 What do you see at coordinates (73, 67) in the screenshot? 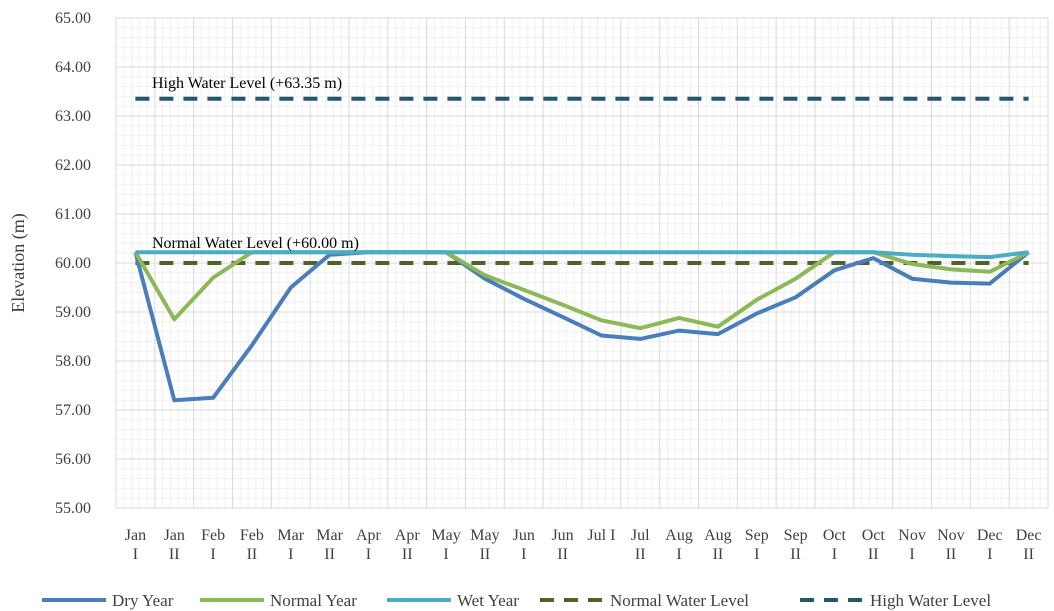
I see `y-tick-label: 64.00` at bounding box center [73, 67].